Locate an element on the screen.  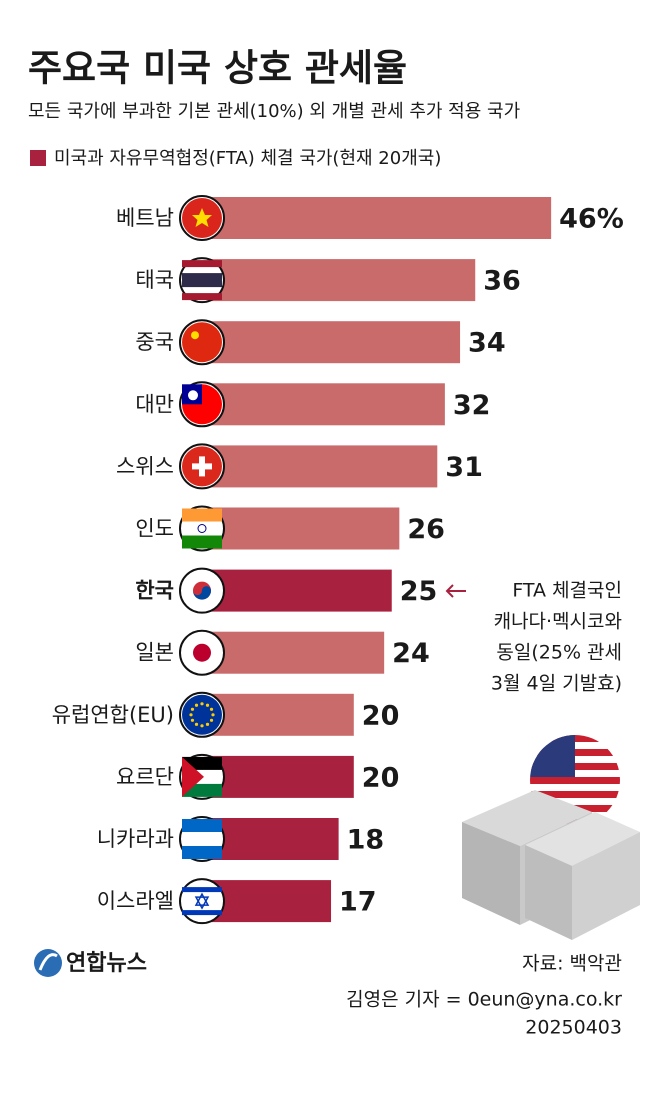
category-label: 이스라엘 is located at coordinates (135, 901).